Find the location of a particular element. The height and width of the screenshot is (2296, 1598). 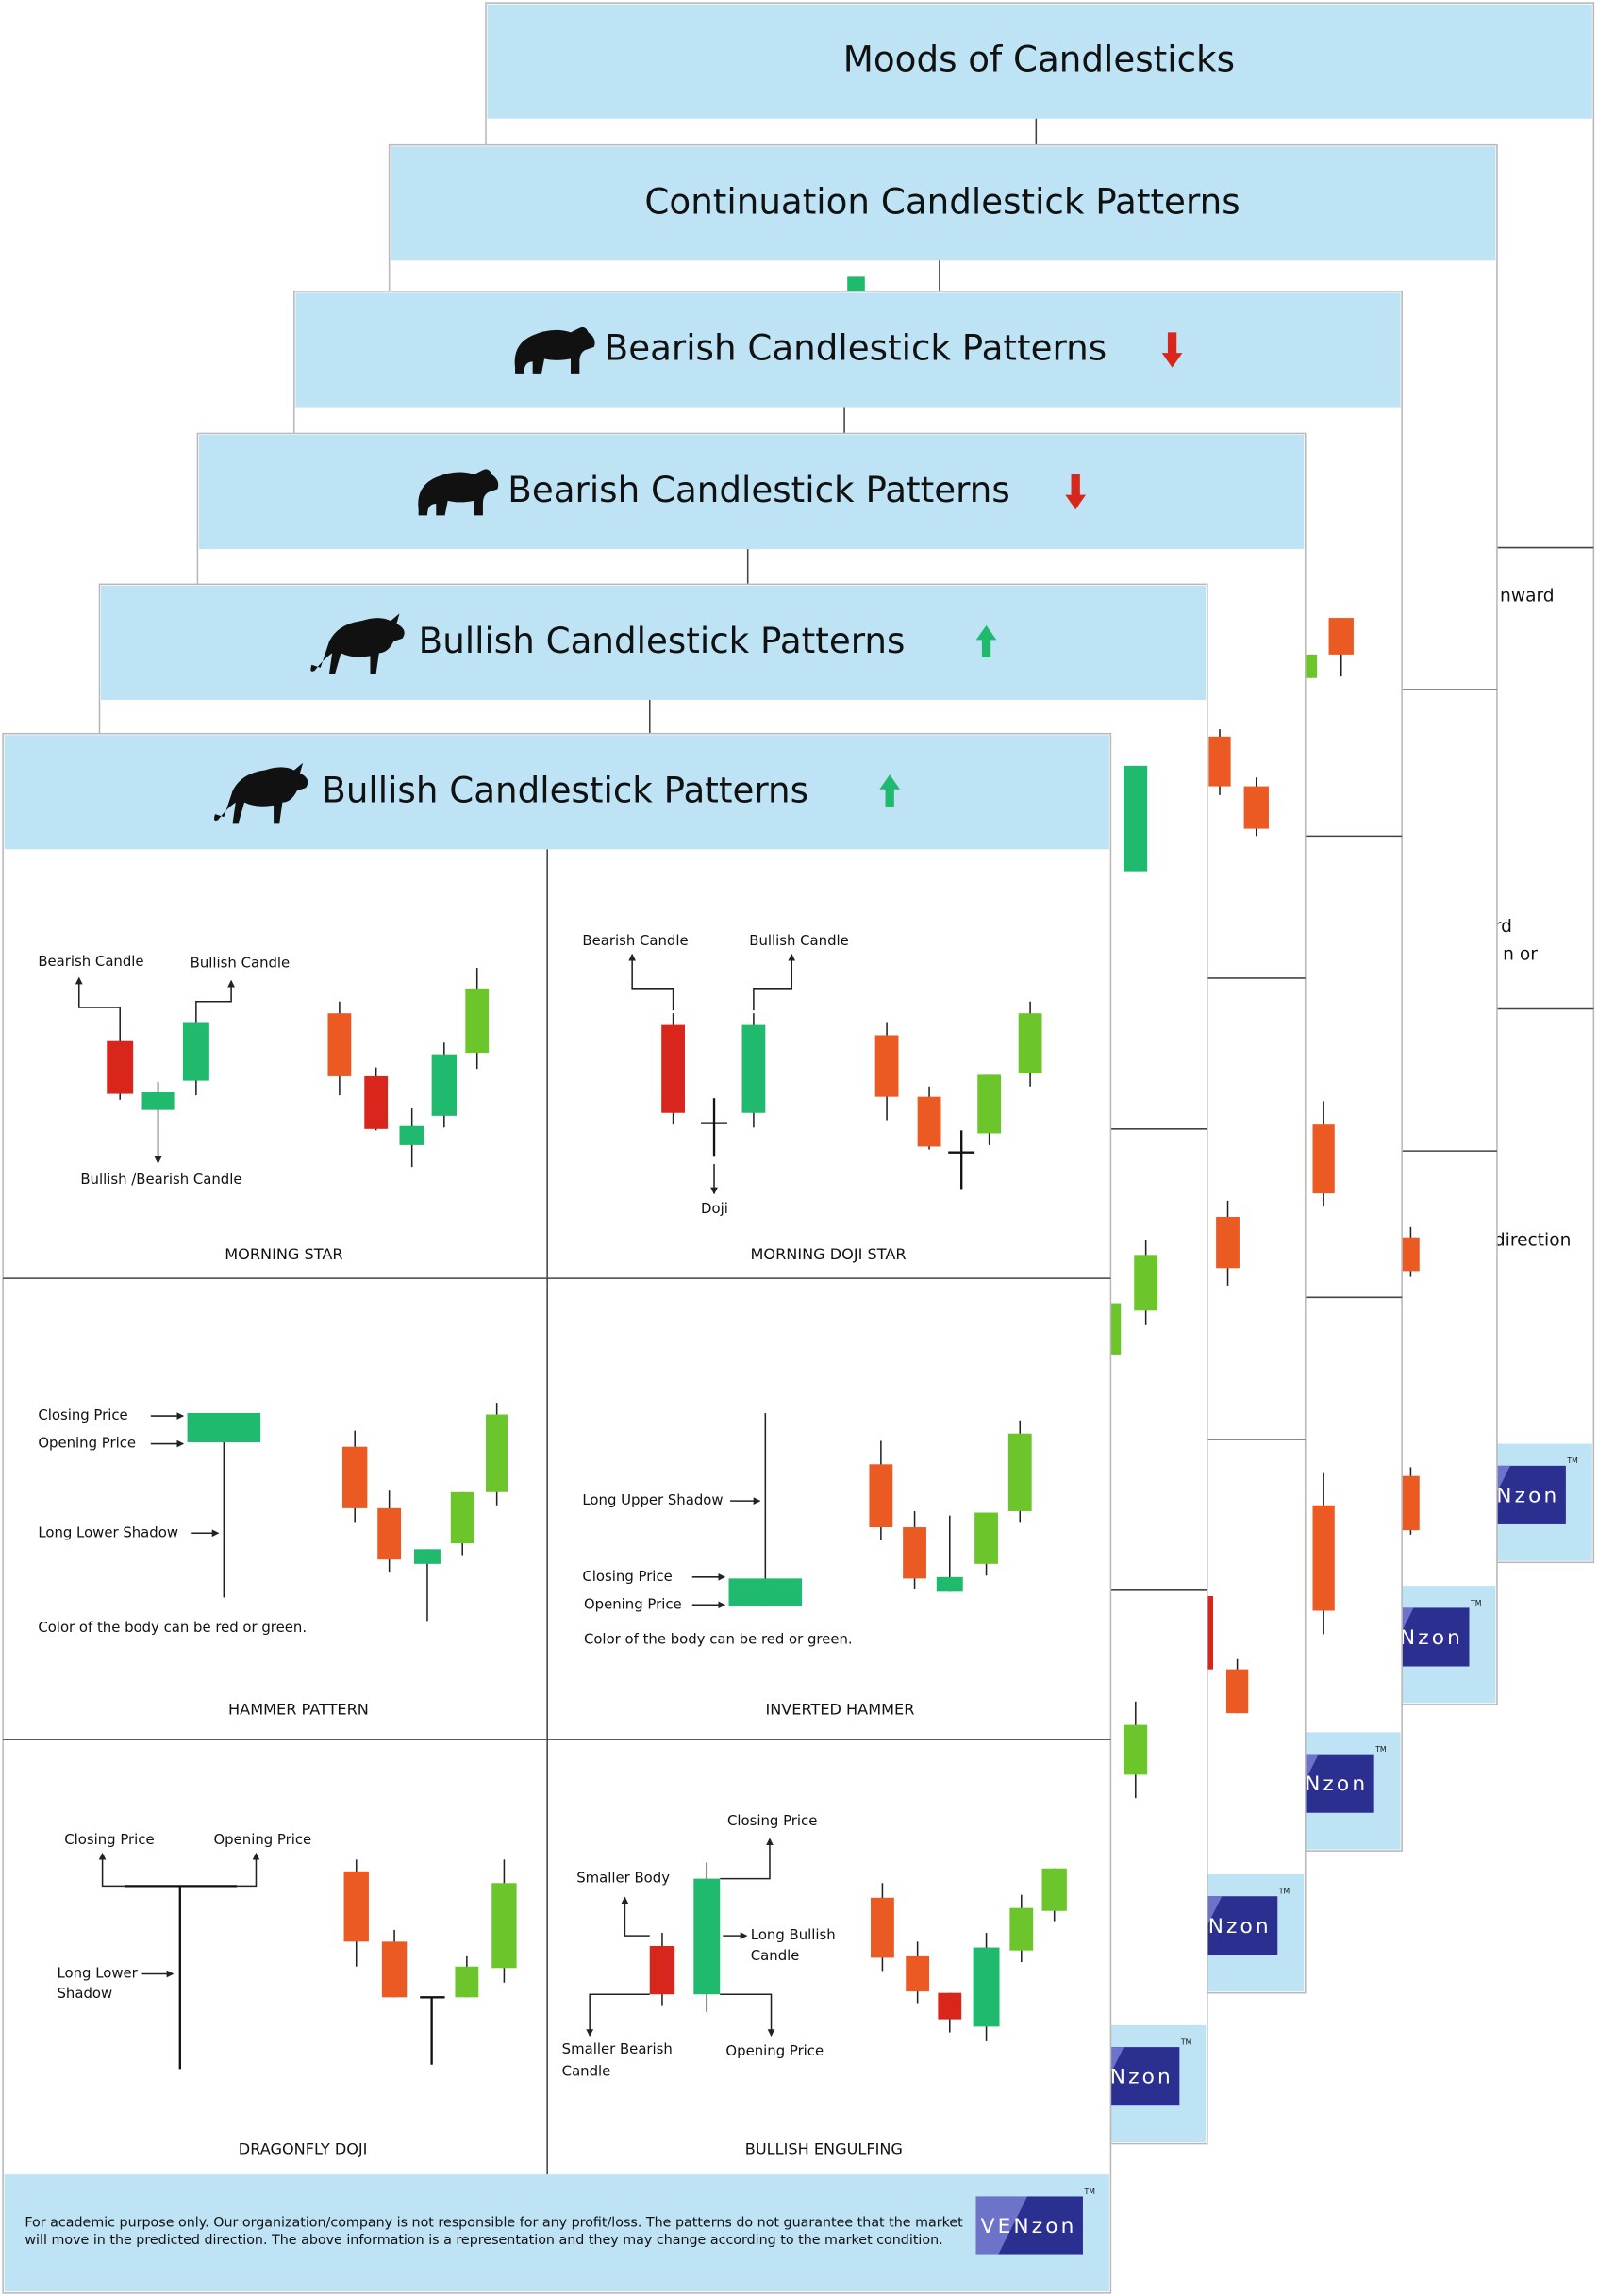

text-fragment: rd is located at coordinates (1503, 927).